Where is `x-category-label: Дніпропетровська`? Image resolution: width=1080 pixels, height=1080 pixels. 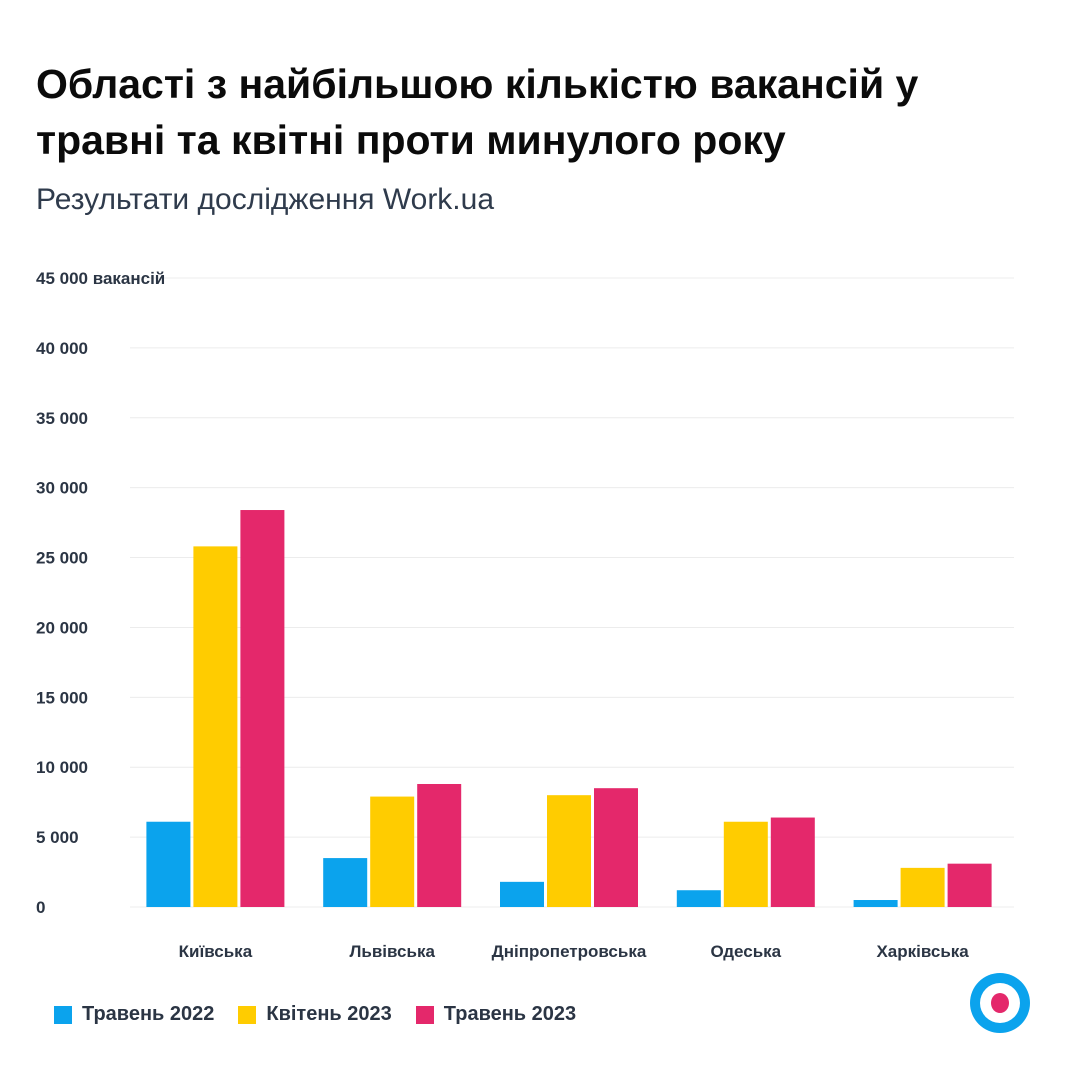
x-category-label: Дніпропетровська is located at coordinates (569, 951).